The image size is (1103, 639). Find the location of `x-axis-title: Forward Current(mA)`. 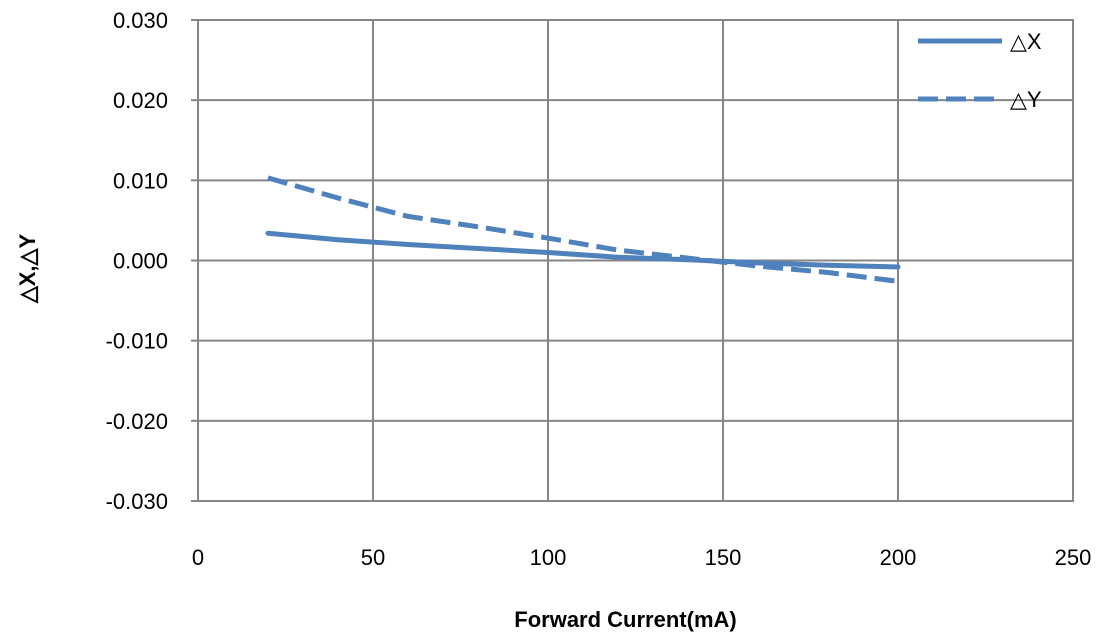

x-axis-title: Forward Current(mA) is located at coordinates (625, 619).